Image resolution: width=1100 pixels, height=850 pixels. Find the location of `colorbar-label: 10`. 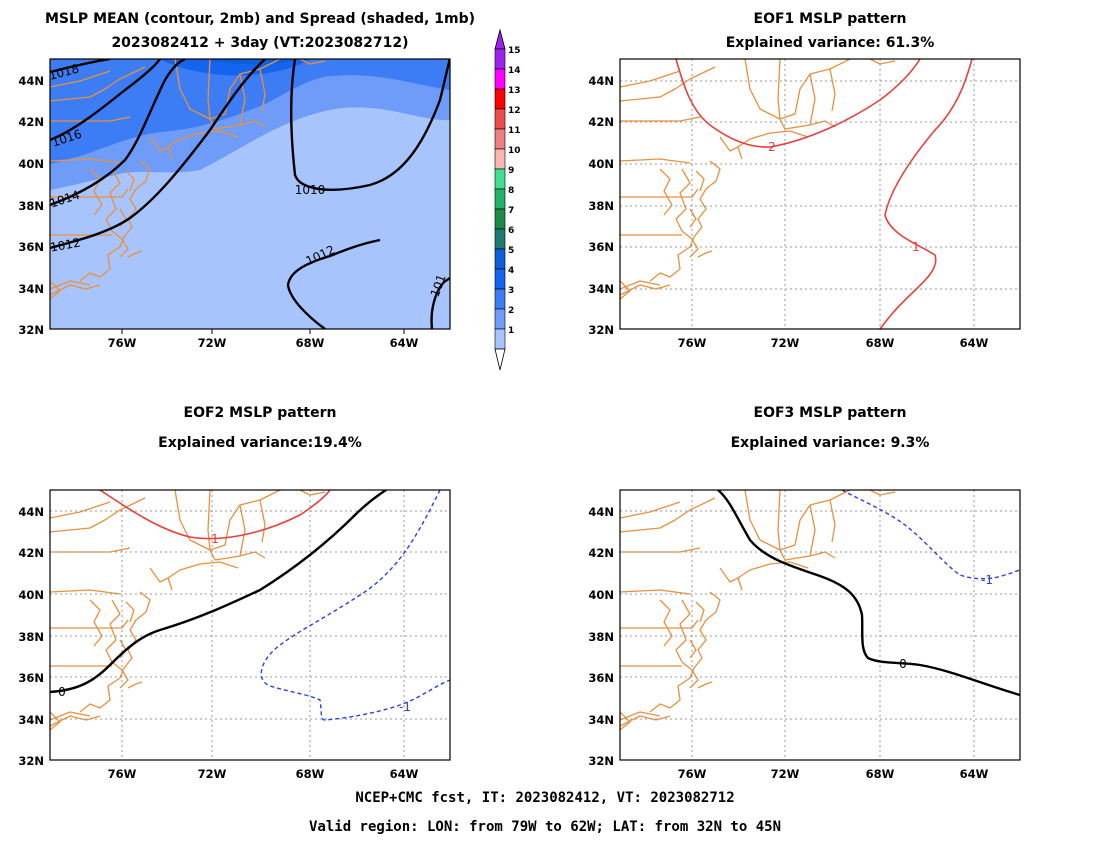

colorbar-label: 10 is located at coordinates (514, 151).